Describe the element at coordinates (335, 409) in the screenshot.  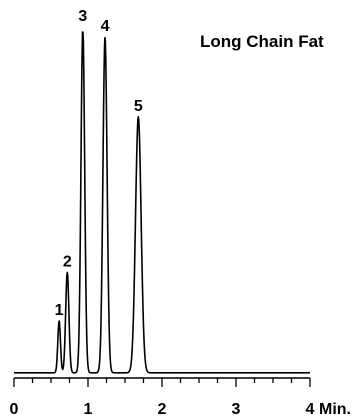
I see `x-axis-unit-label: Min.` at that location.